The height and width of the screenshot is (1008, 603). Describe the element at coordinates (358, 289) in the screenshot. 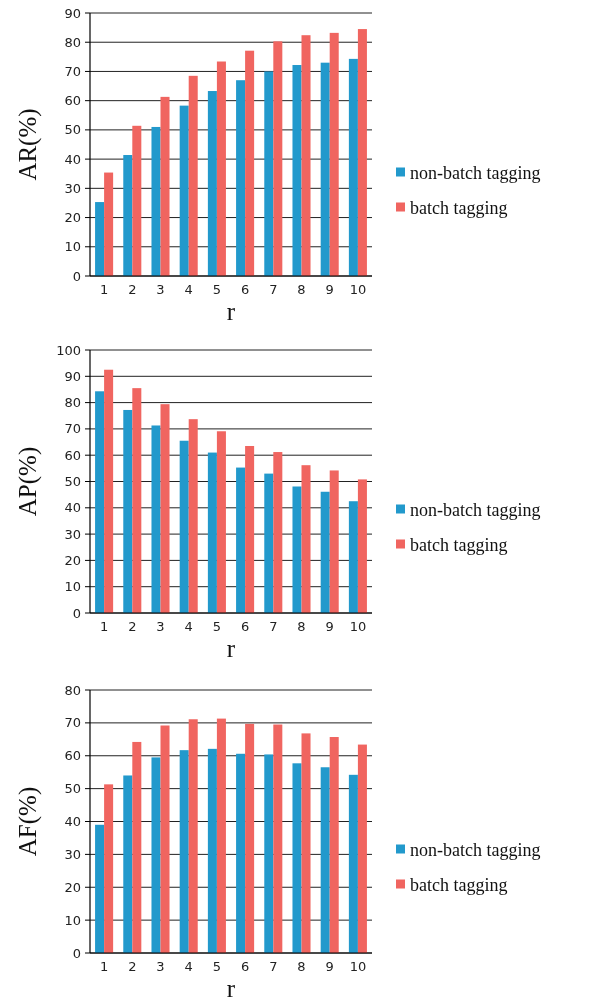

I see `x-tick-label: 10` at that location.